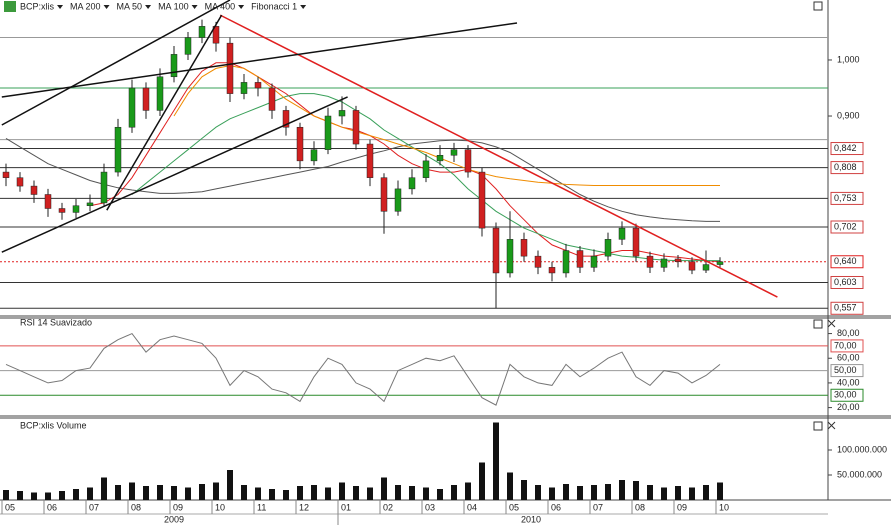  What do you see at coordinates (446, 125) in the screenshot?
I see `moving-average` at bounding box center [446, 125].